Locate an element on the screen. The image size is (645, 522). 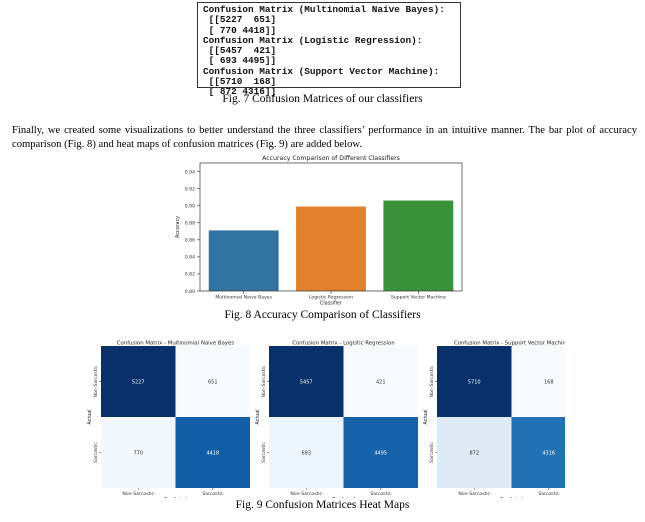
heatmap-title: Confusion Matrix - Logistic Regression is located at coordinates (343, 344).